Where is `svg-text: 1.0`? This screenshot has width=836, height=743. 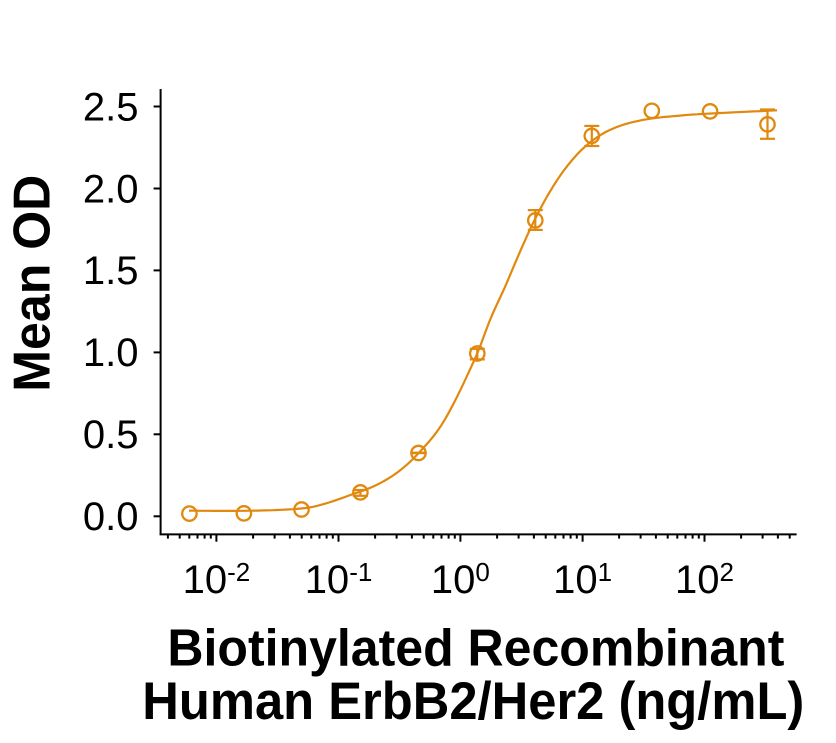
svg-text: 1.0 is located at coordinates (111, 353).